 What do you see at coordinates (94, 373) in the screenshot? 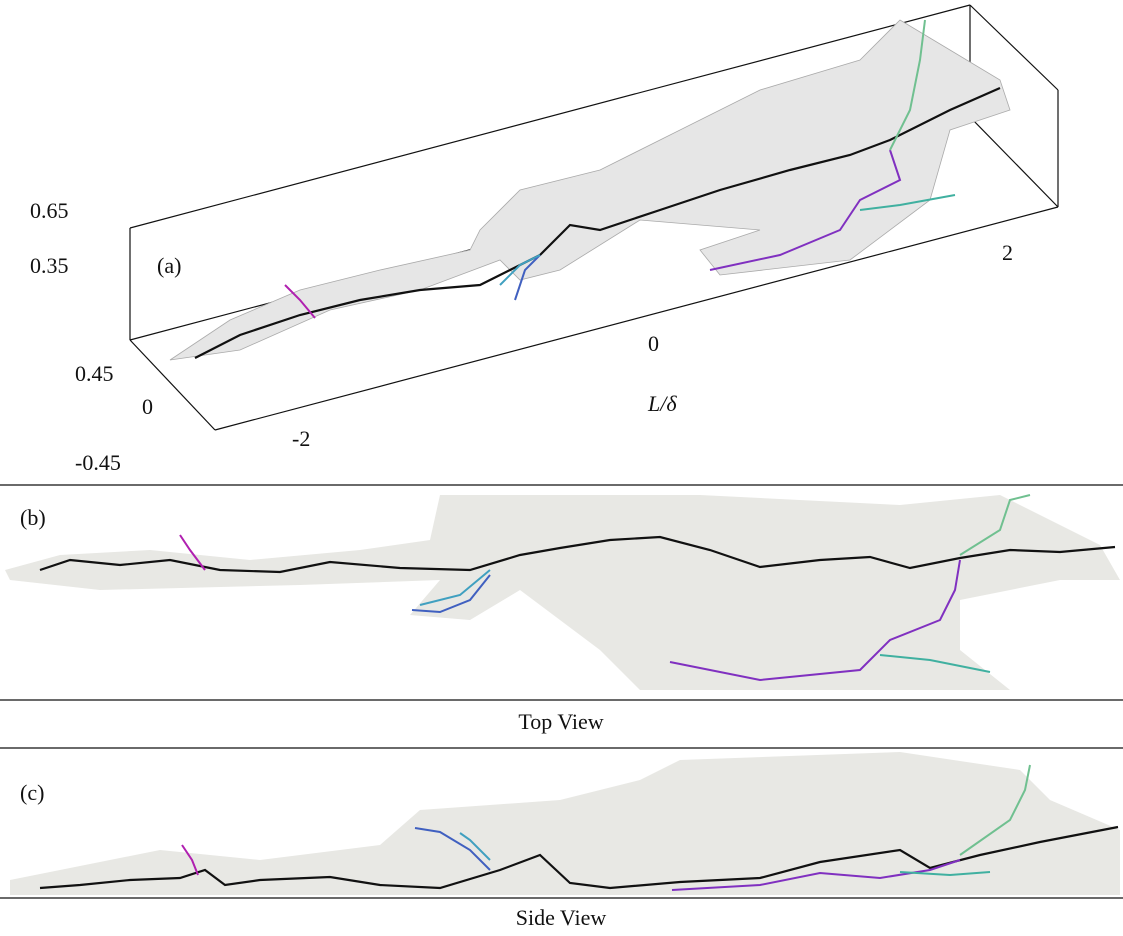
I see `y-tick-label: 0.45` at bounding box center [94, 373].